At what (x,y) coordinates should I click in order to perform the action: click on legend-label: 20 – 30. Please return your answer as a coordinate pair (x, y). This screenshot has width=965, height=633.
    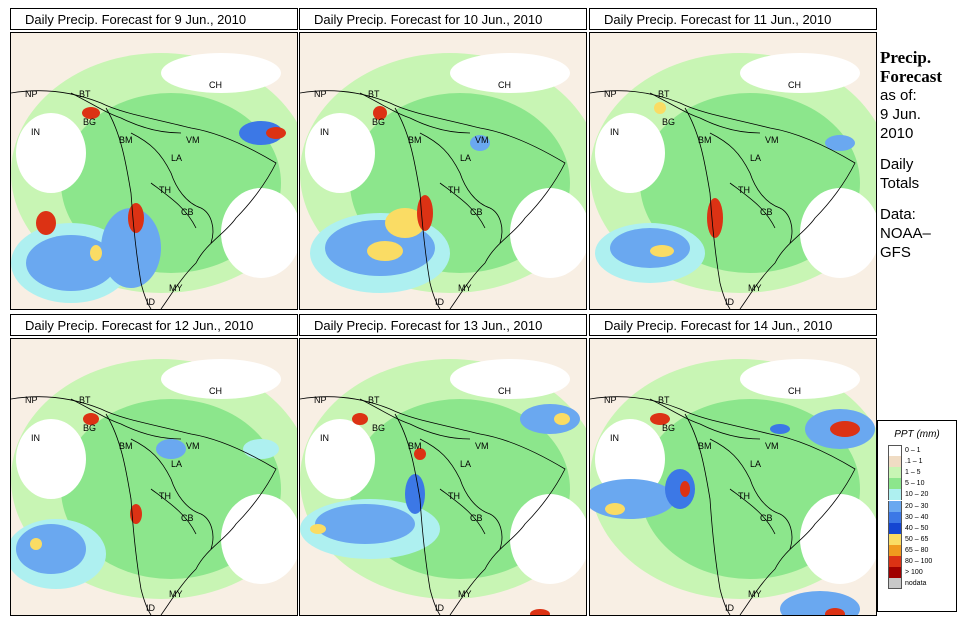
    Looking at the image, I should click on (917, 506).